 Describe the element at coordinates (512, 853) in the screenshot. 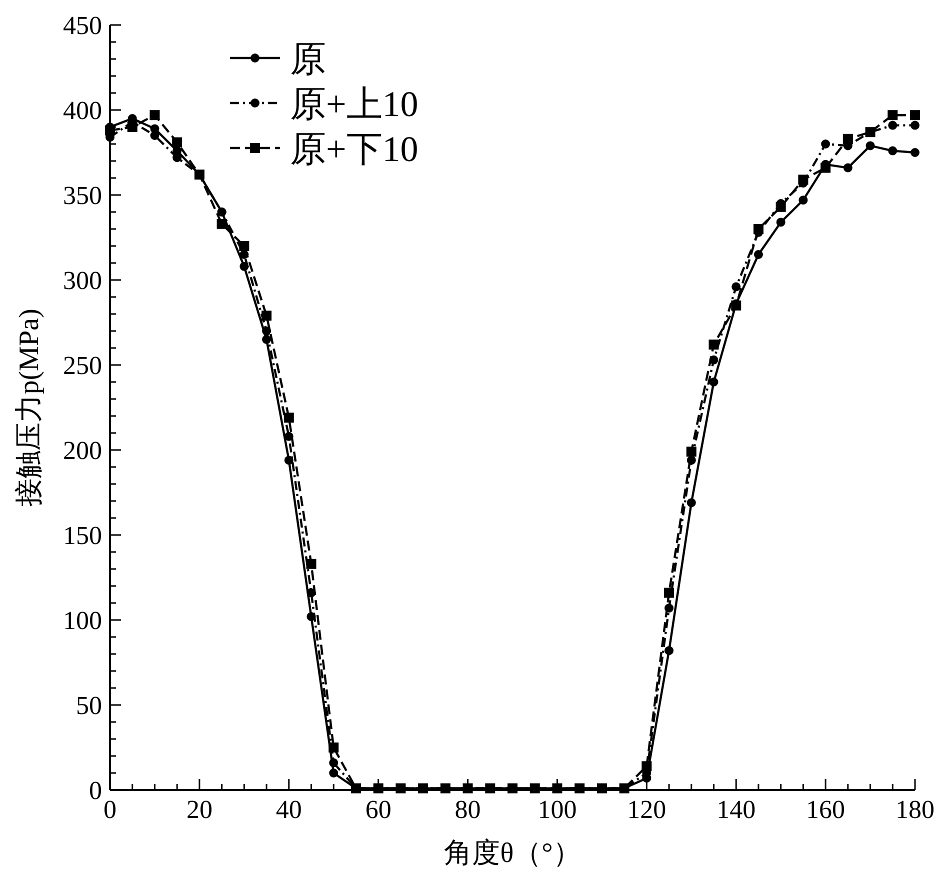

I see `x-axis-title: 角度θ（°）` at that location.